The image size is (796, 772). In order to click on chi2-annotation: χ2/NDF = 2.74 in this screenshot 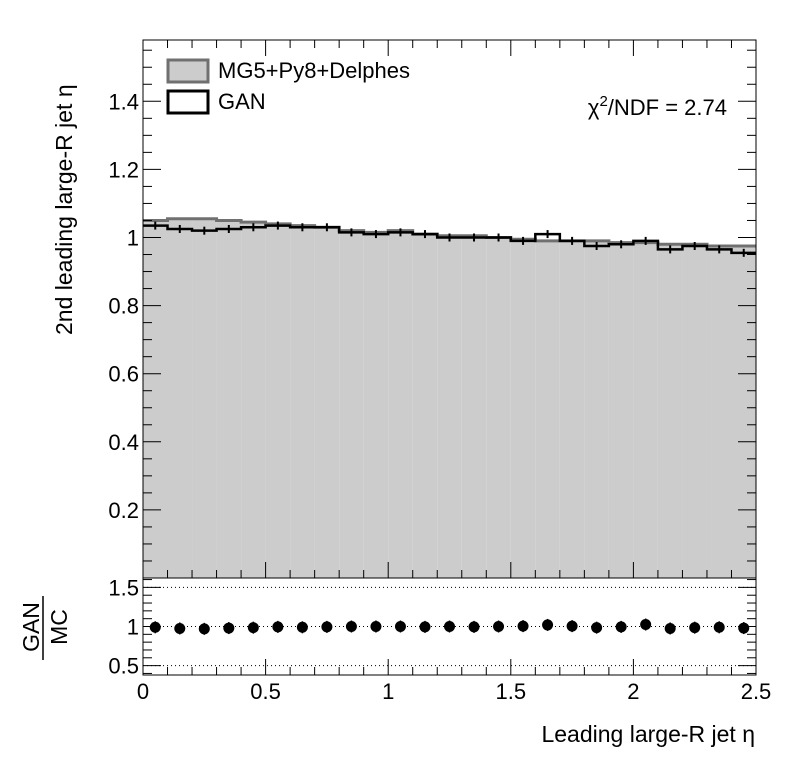, I will do `click(657, 106)`.